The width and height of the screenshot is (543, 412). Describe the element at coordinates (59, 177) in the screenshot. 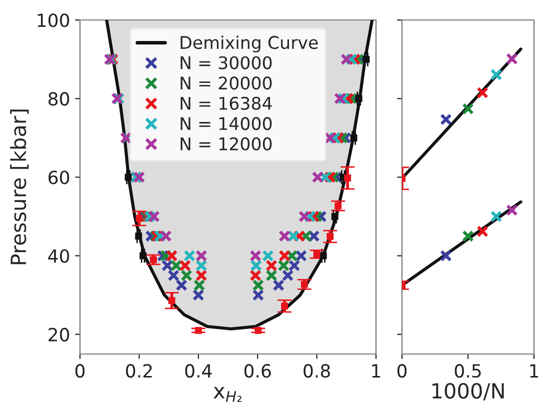

I see `y-tick-label: 60` at that location.